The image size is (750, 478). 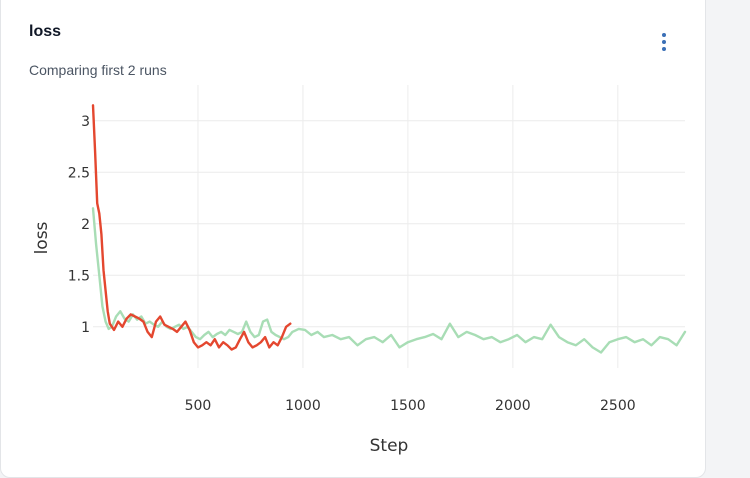 What do you see at coordinates (513, 406) in the screenshot?
I see `x-tick-label: 2000` at bounding box center [513, 406].